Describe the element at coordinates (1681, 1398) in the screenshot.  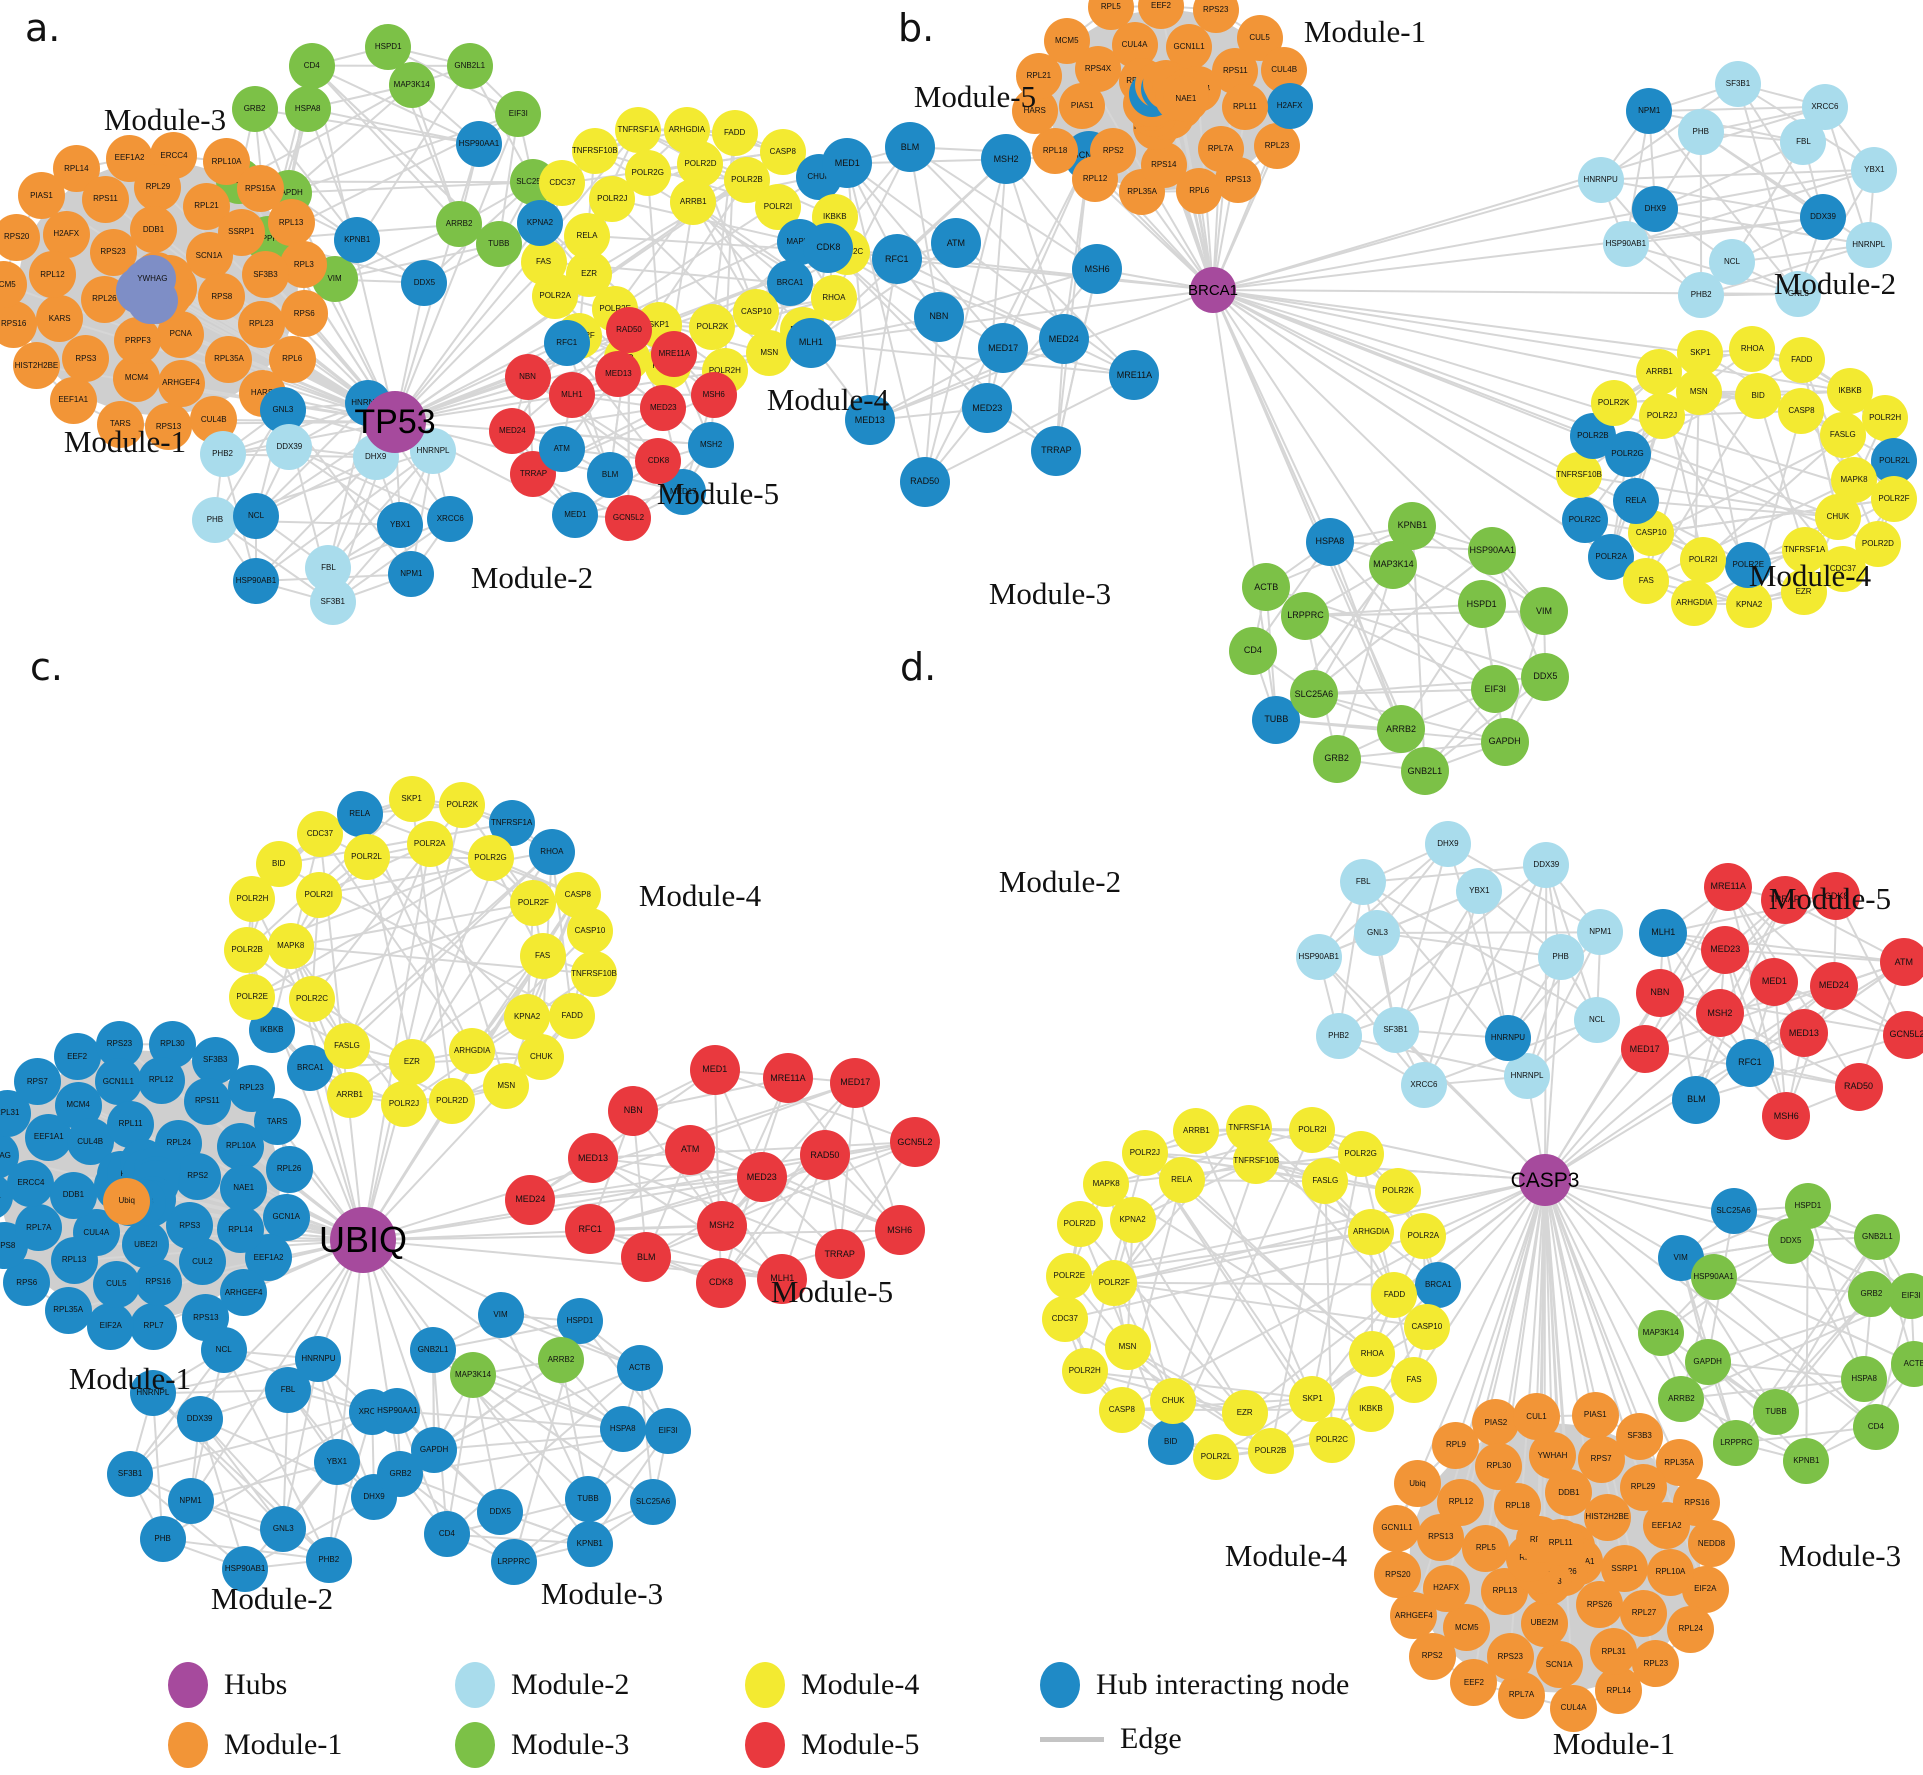
I see `node-ARRB2: ARRB2` at that location.